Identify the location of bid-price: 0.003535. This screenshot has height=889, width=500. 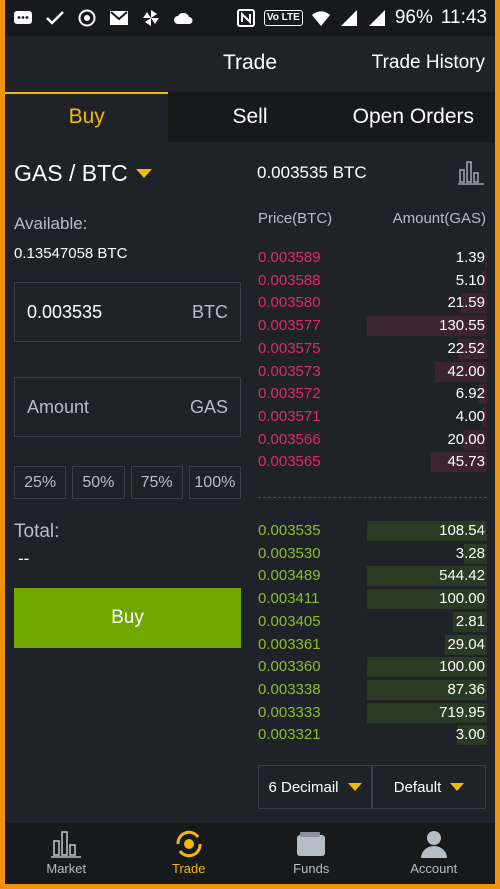
(289, 530).